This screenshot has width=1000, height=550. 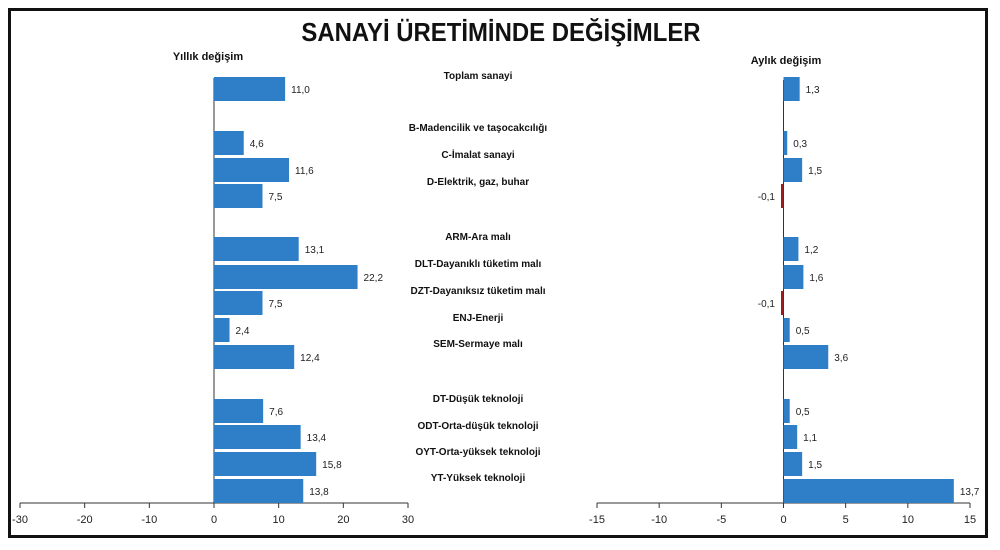 What do you see at coordinates (300, 90) in the screenshot?
I see `yearly-value-label: 11,0` at bounding box center [300, 90].